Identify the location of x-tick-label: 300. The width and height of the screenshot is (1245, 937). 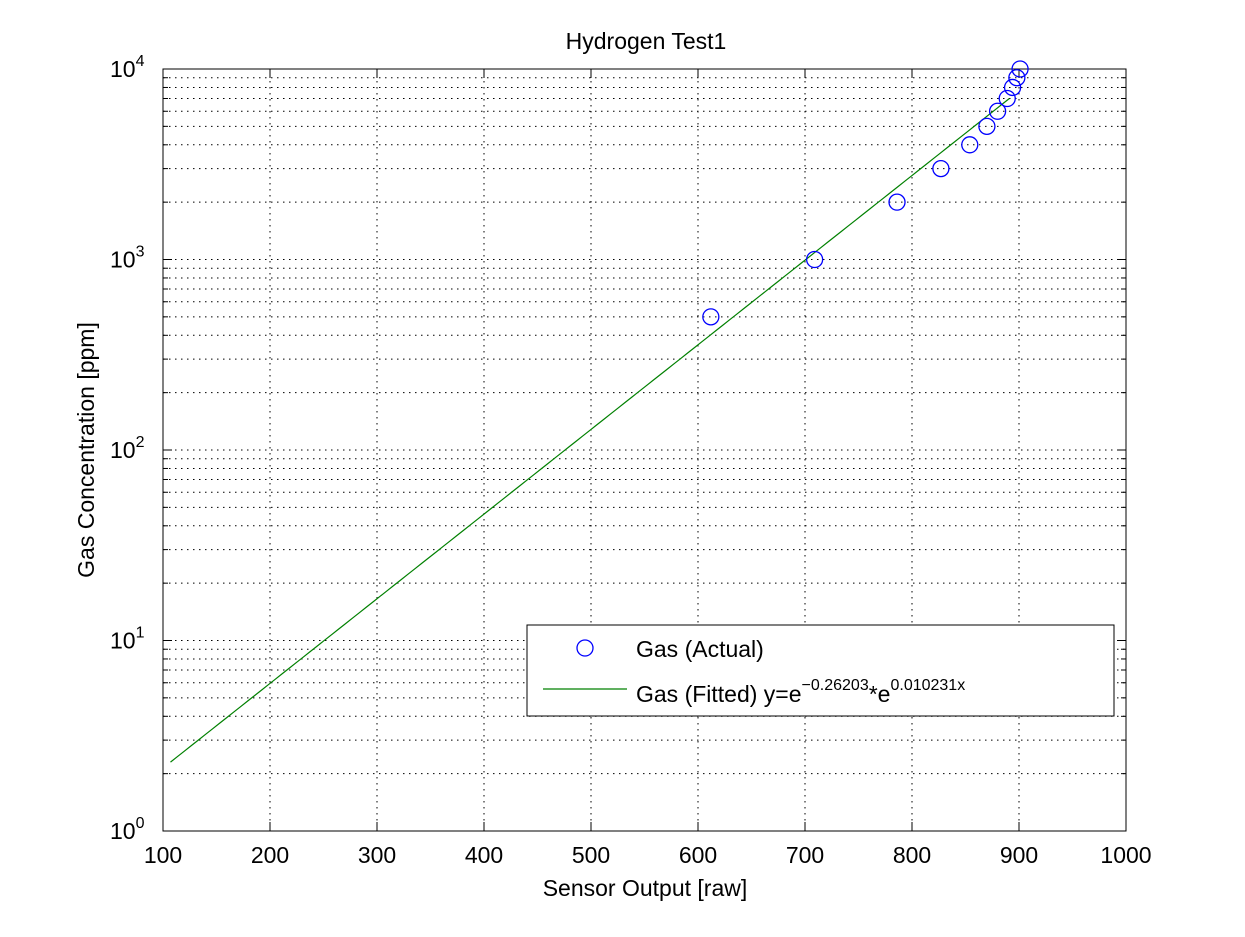
(377, 855).